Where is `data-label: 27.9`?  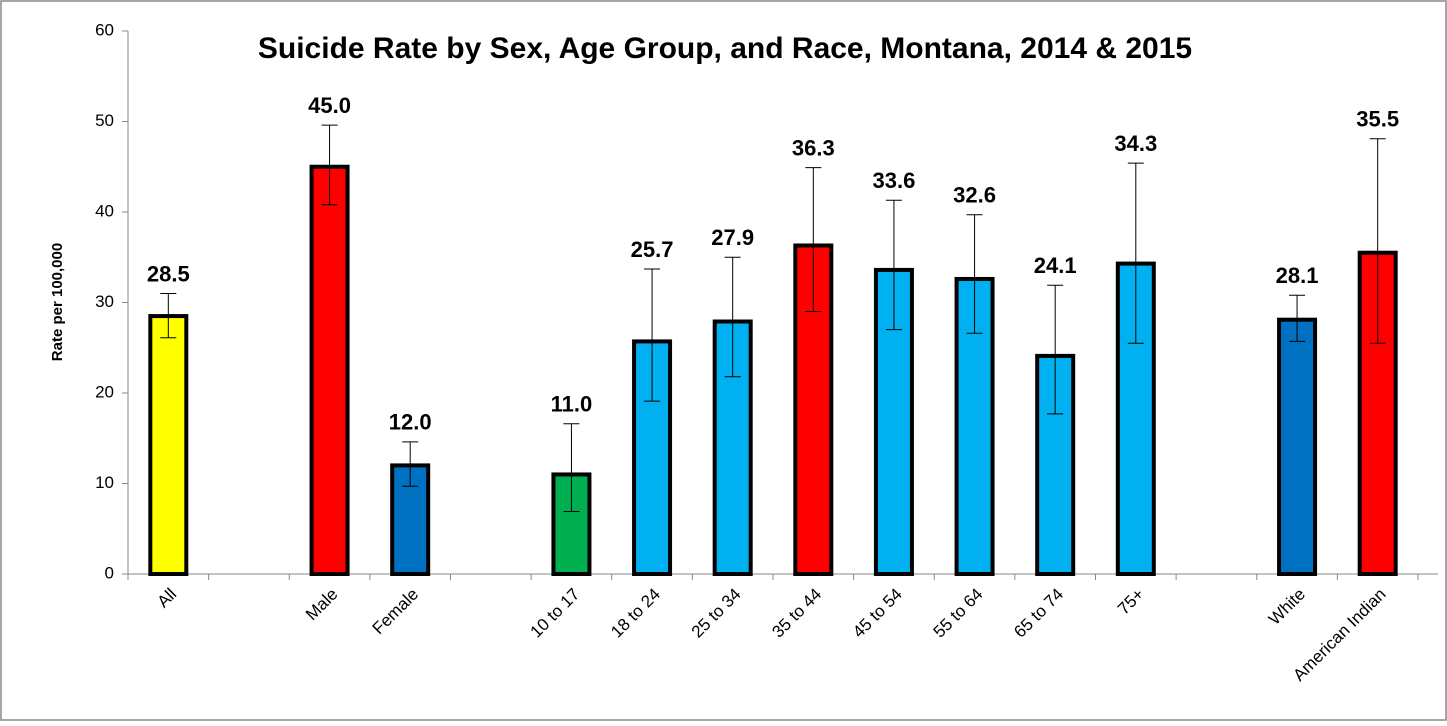 data-label: 27.9 is located at coordinates (732, 237).